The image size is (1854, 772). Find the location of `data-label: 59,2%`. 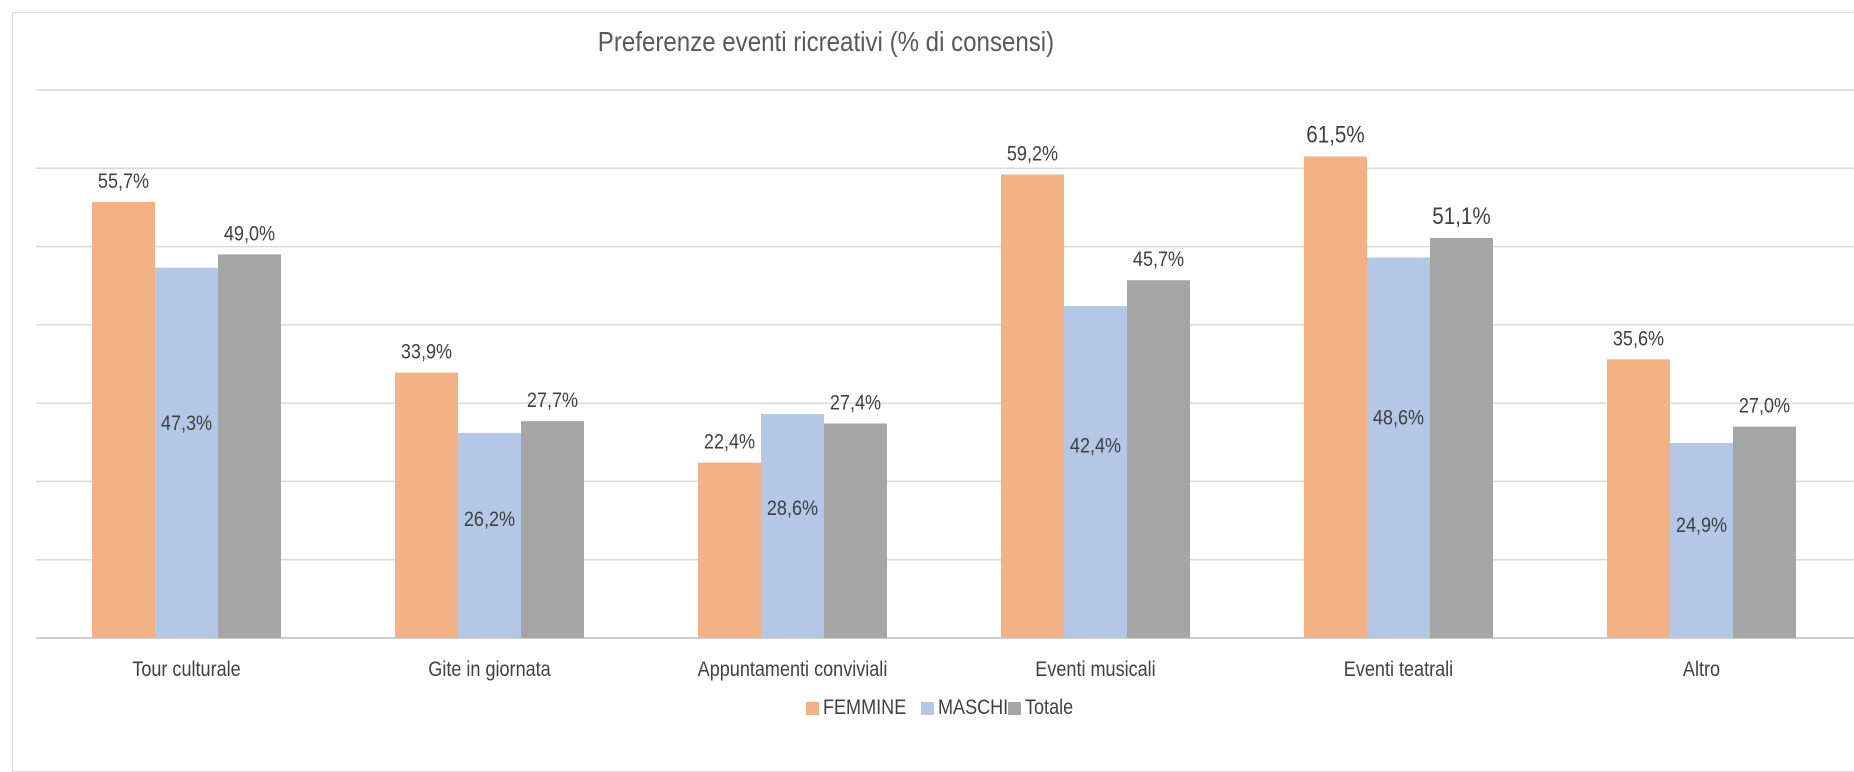

data-label: 59,2% is located at coordinates (1032, 154).